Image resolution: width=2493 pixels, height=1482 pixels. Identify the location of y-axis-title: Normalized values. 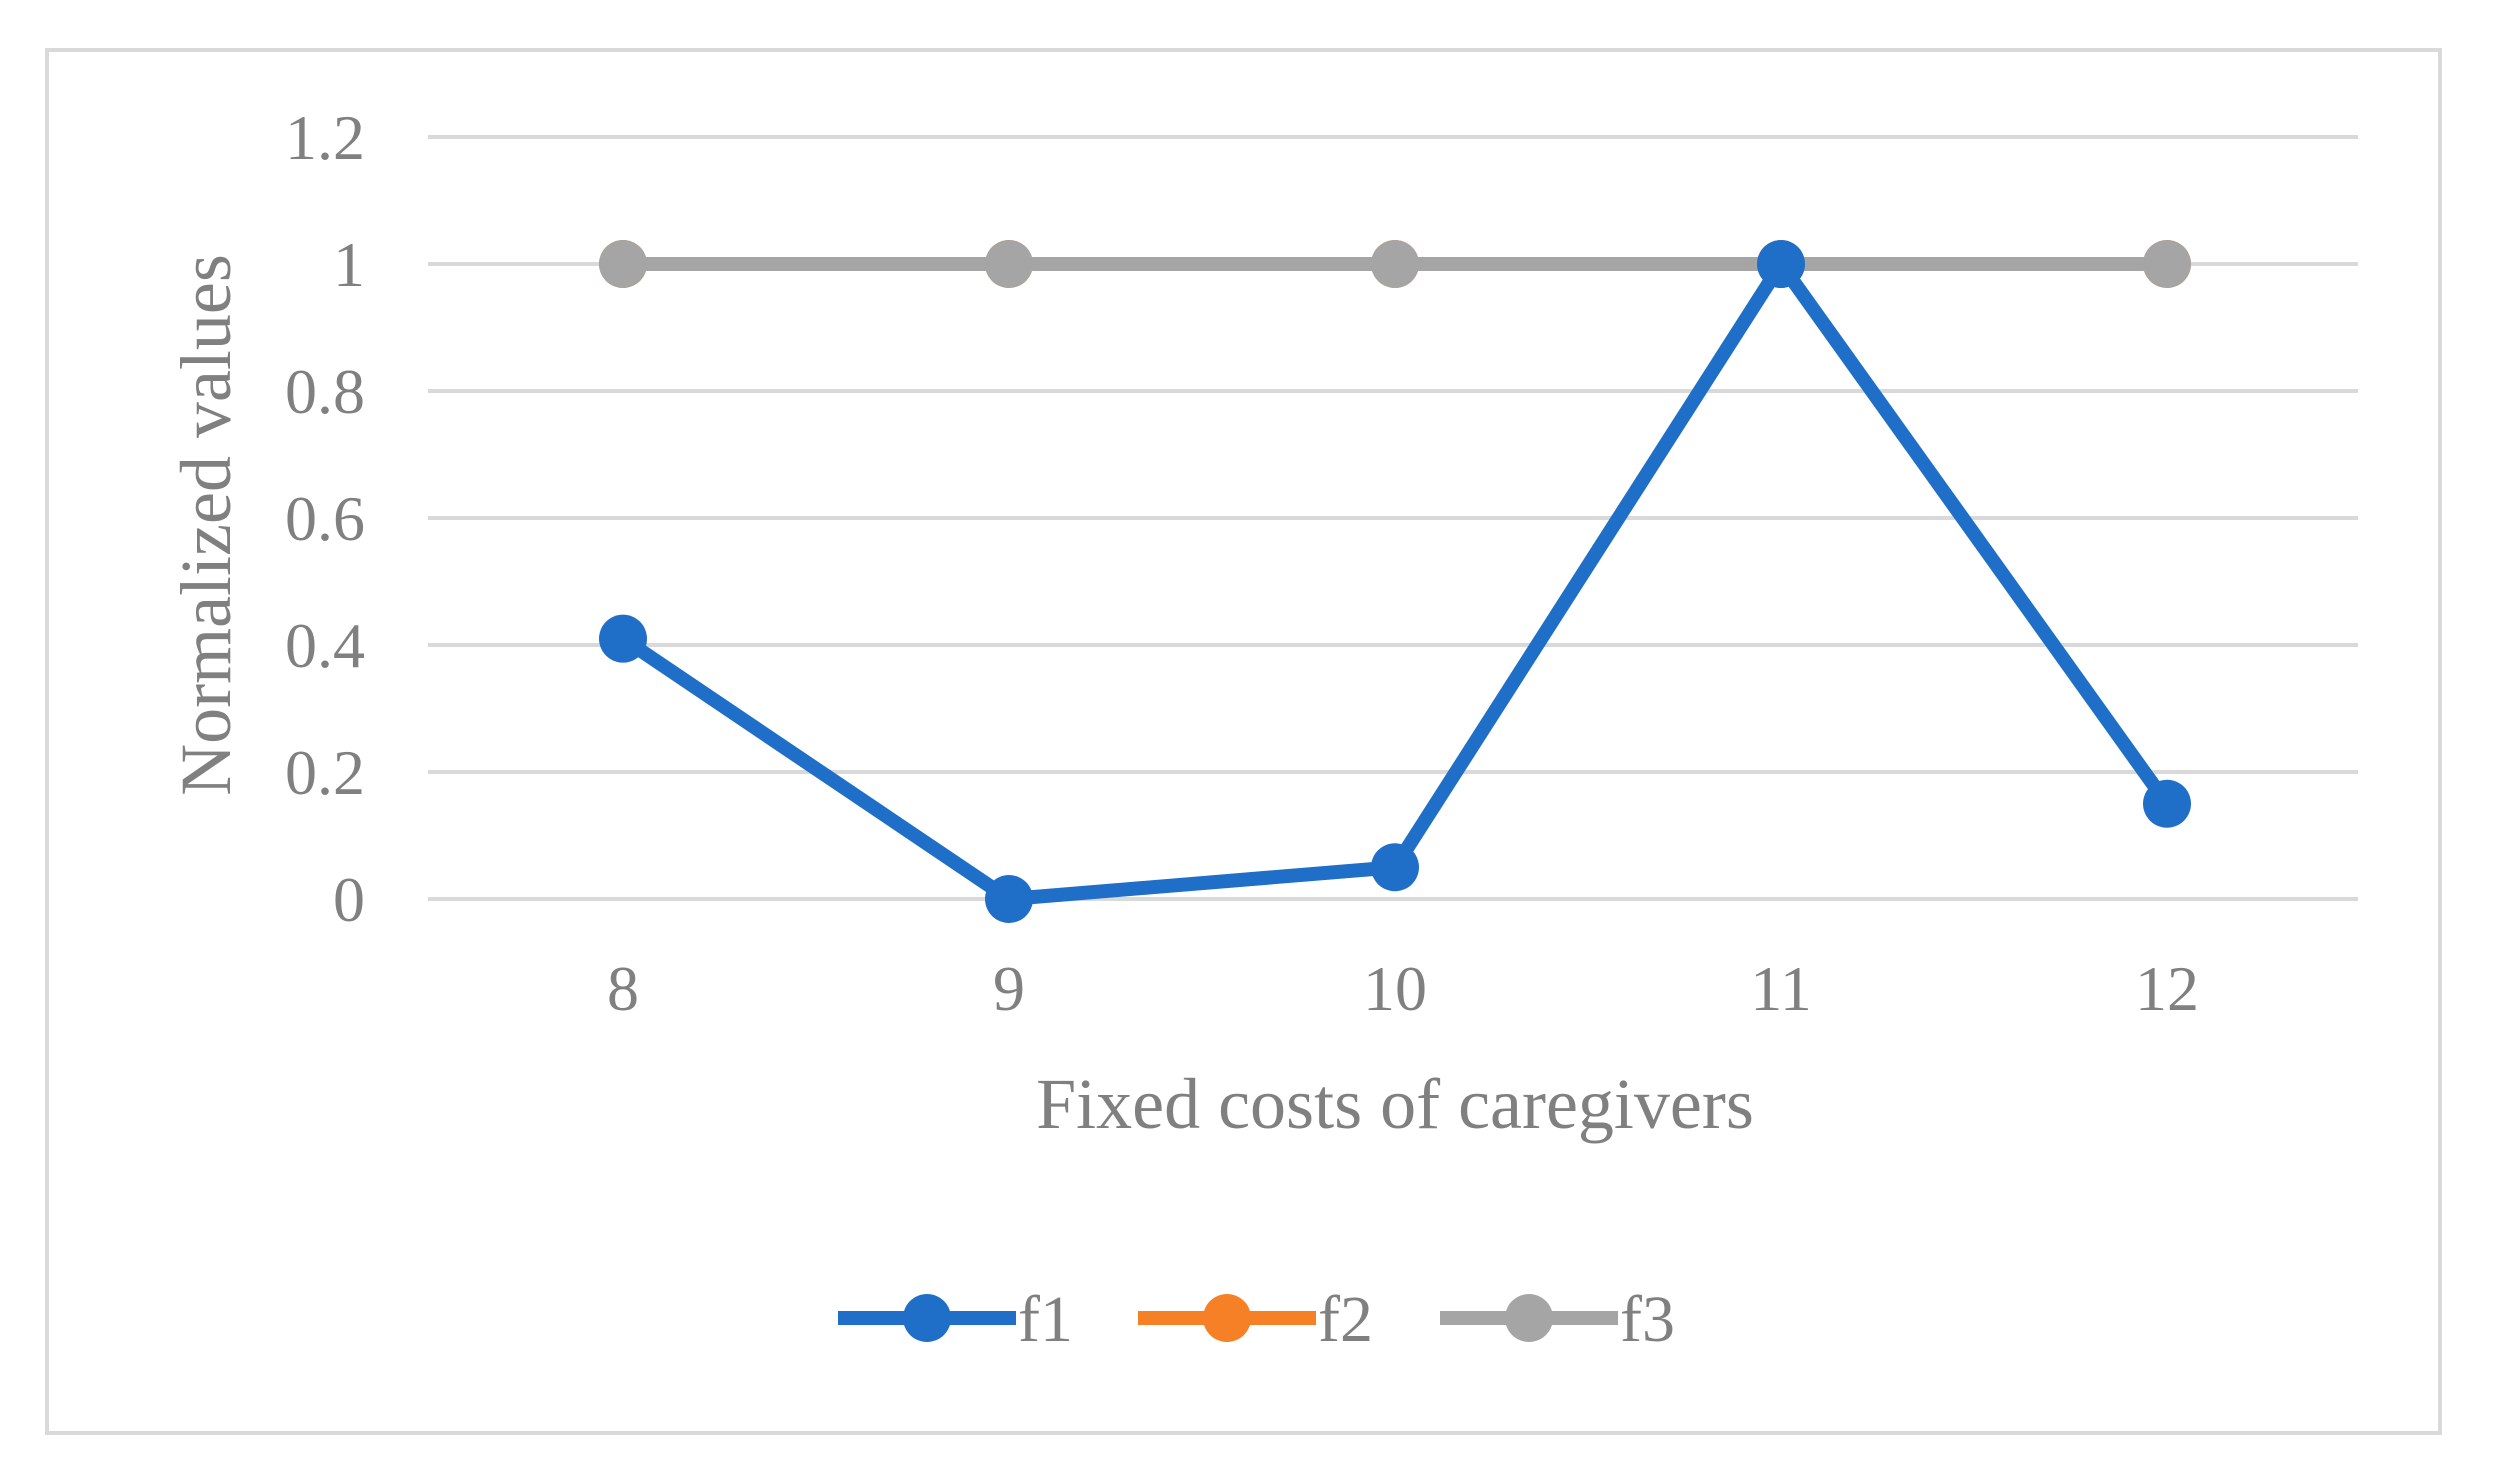
(206, 525).